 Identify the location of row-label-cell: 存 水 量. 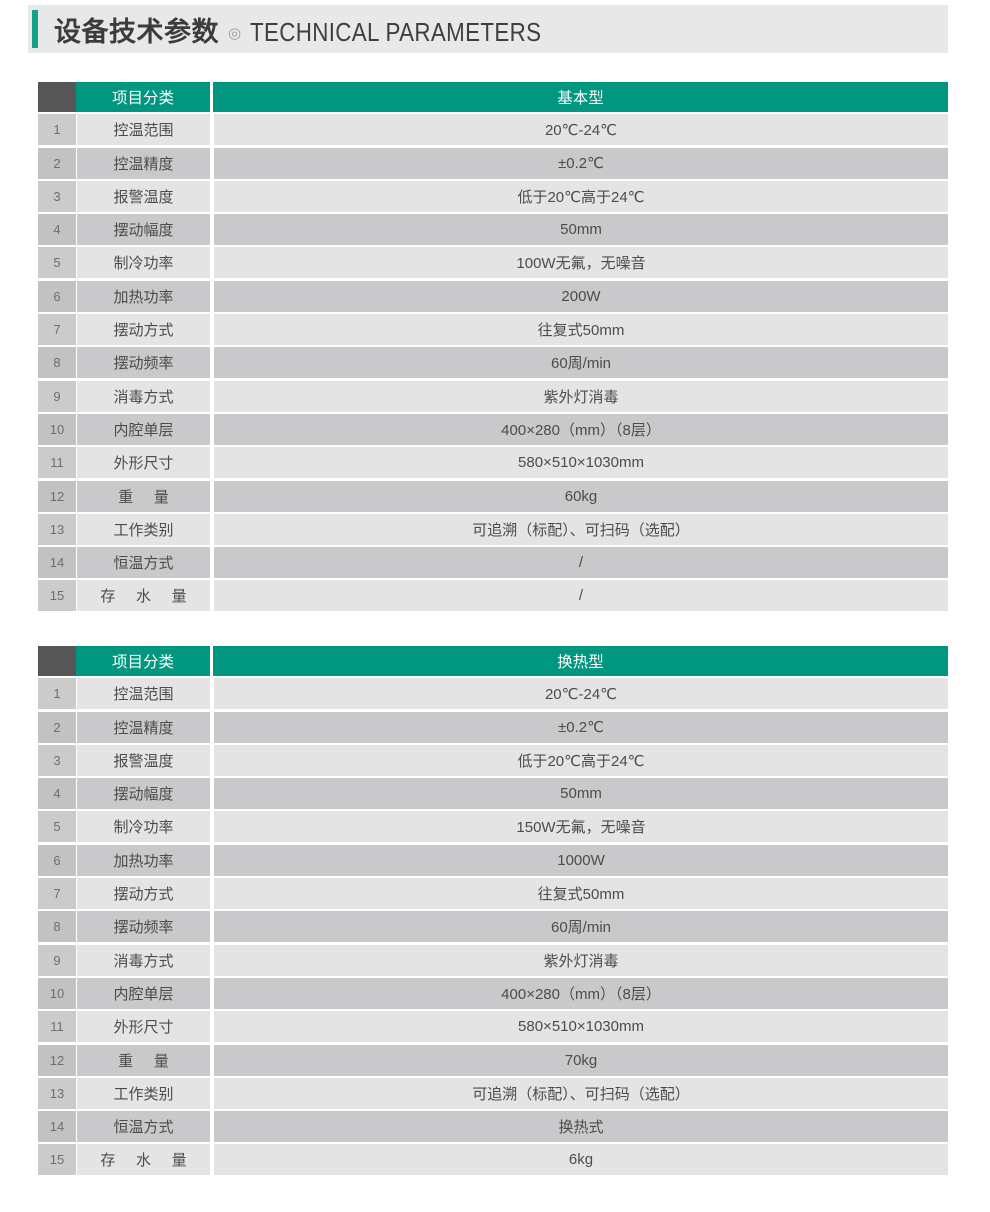
(143, 1160).